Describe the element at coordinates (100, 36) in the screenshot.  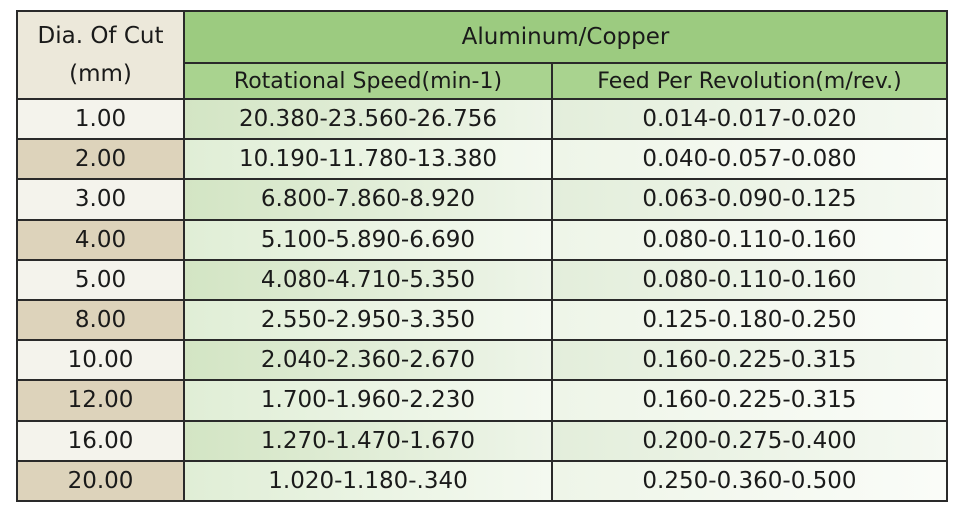
I see `header-text: Dia. Of Cut` at that location.